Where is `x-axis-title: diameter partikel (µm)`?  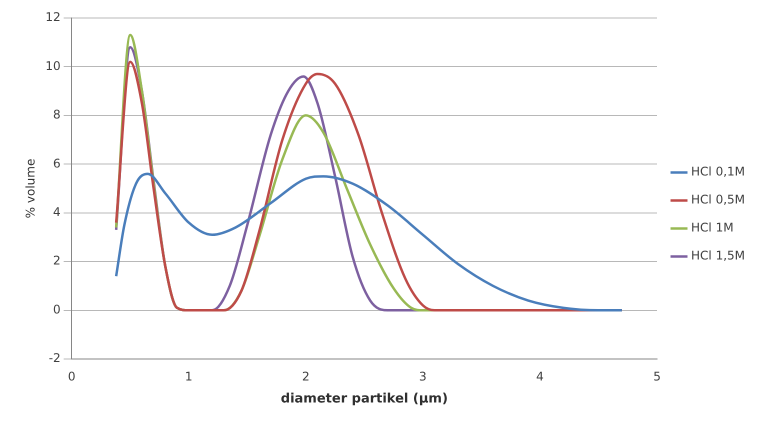
x-axis-title: diameter partikel (µm) is located at coordinates (364, 399).